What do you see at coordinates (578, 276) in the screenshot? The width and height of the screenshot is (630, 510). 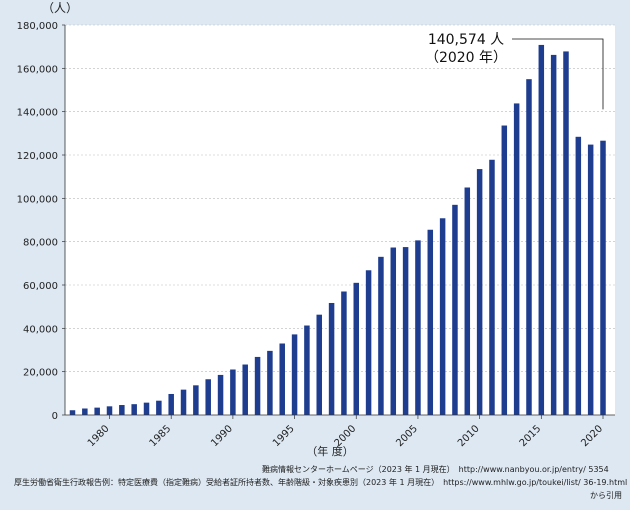 I see `bar-2018` at bounding box center [578, 276].